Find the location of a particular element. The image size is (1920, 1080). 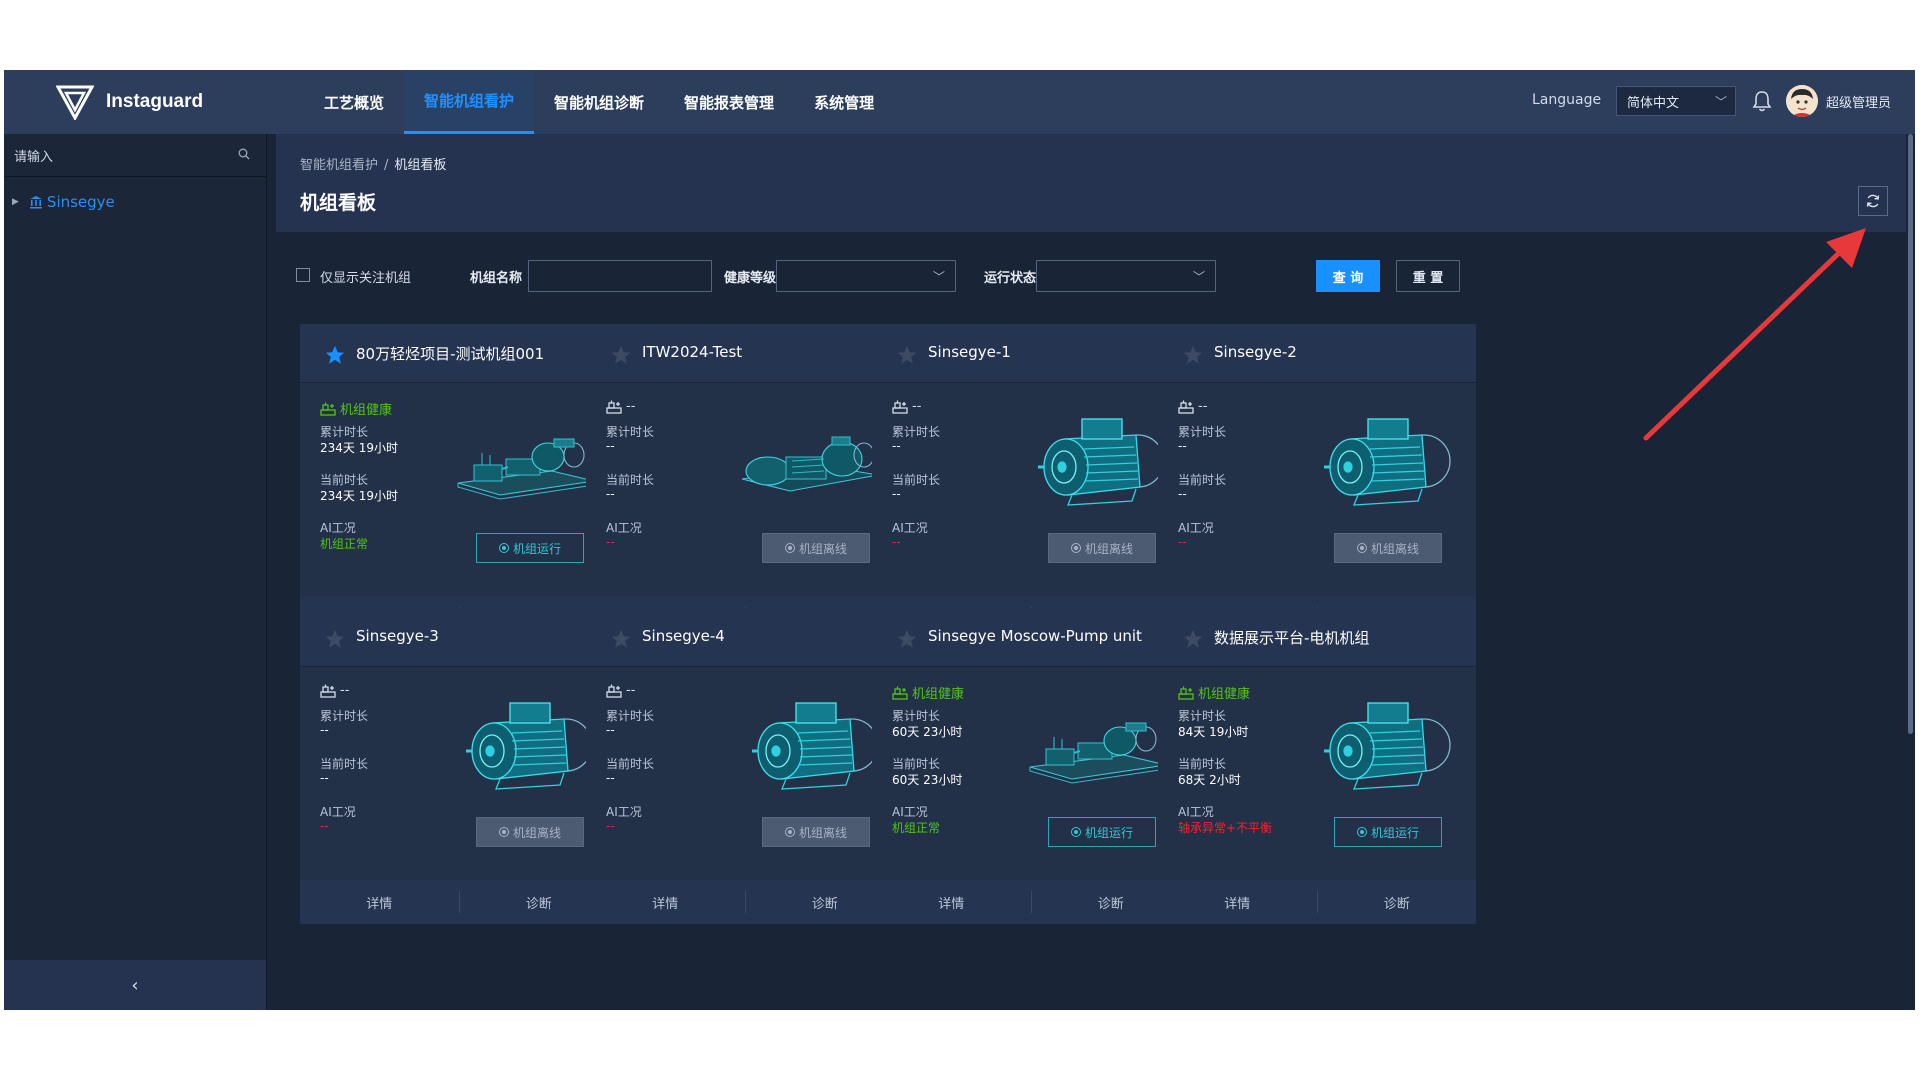

nav-item-report-management: 智能报表管理 is located at coordinates (729, 102).